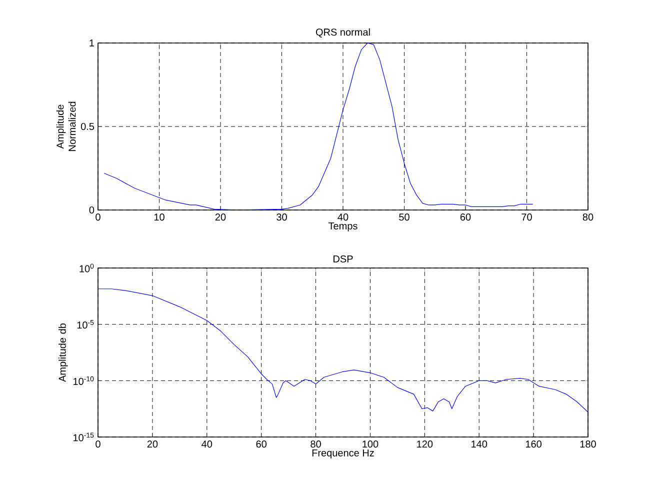 The width and height of the screenshot is (659, 500). I want to click on y-axis-title: Amplitude db, so click(63, 352).